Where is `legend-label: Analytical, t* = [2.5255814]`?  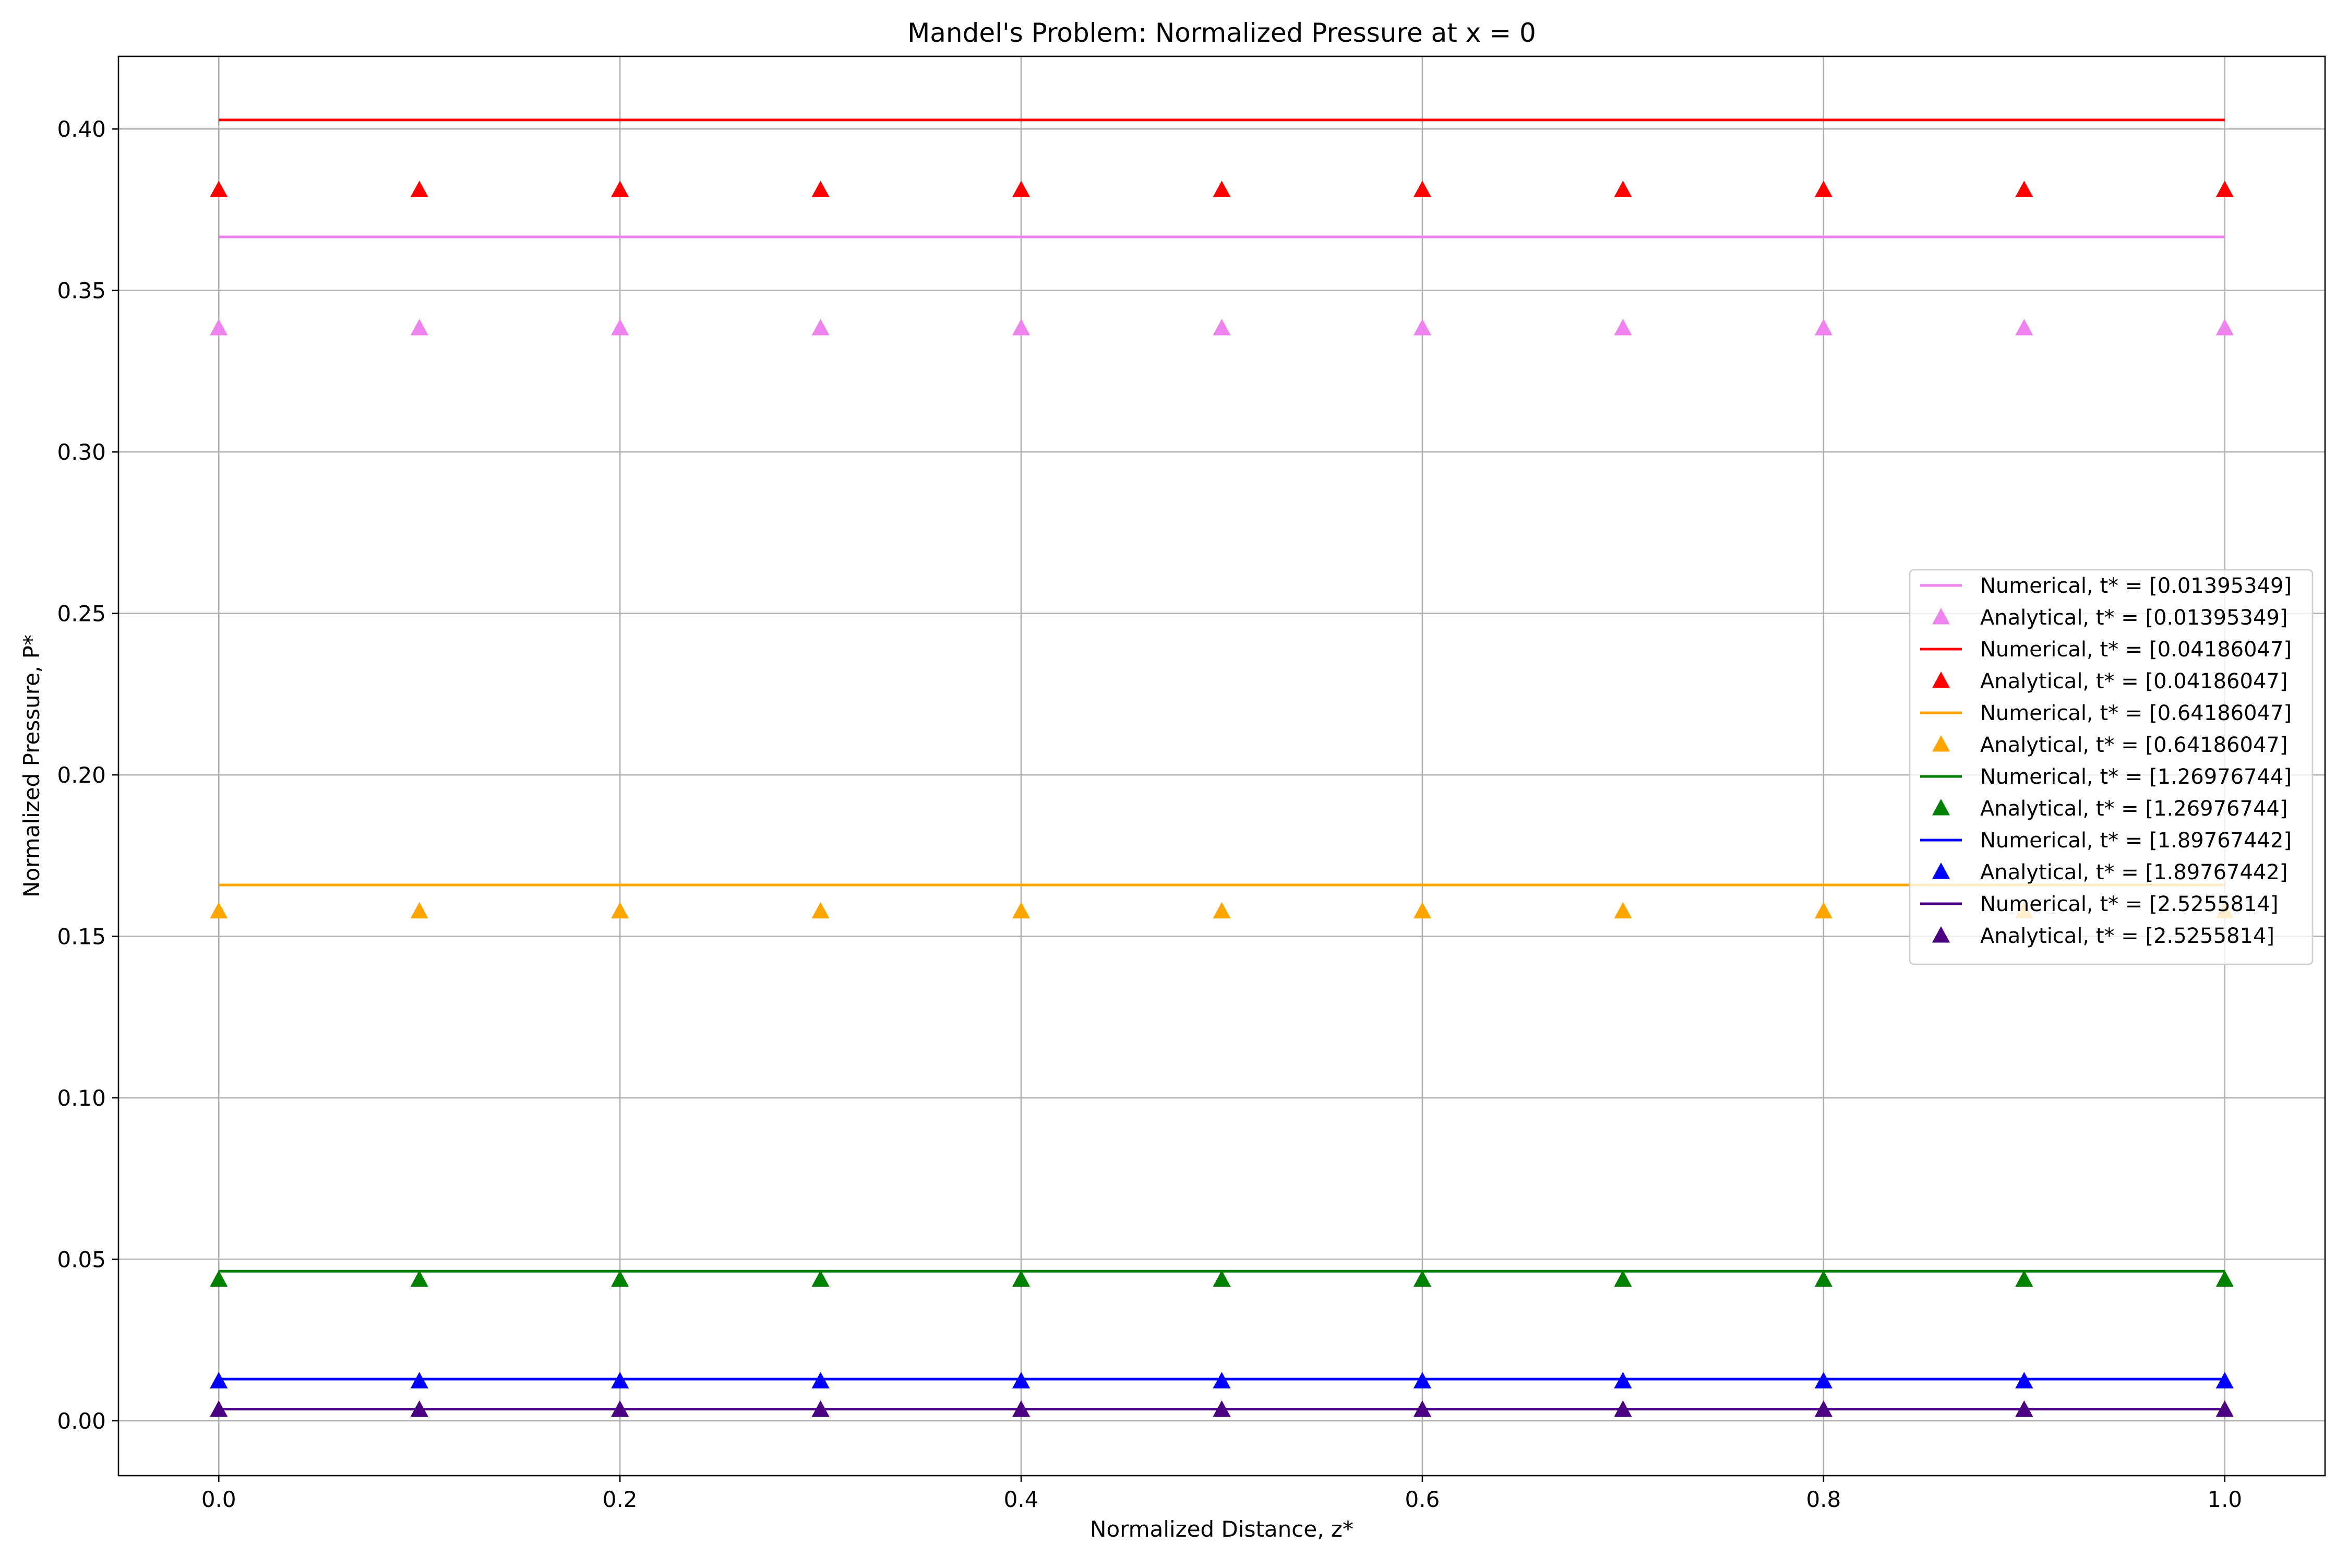
legend-label: Analytical, t* = [2.5255814] is located at coordinates (2127, 936).